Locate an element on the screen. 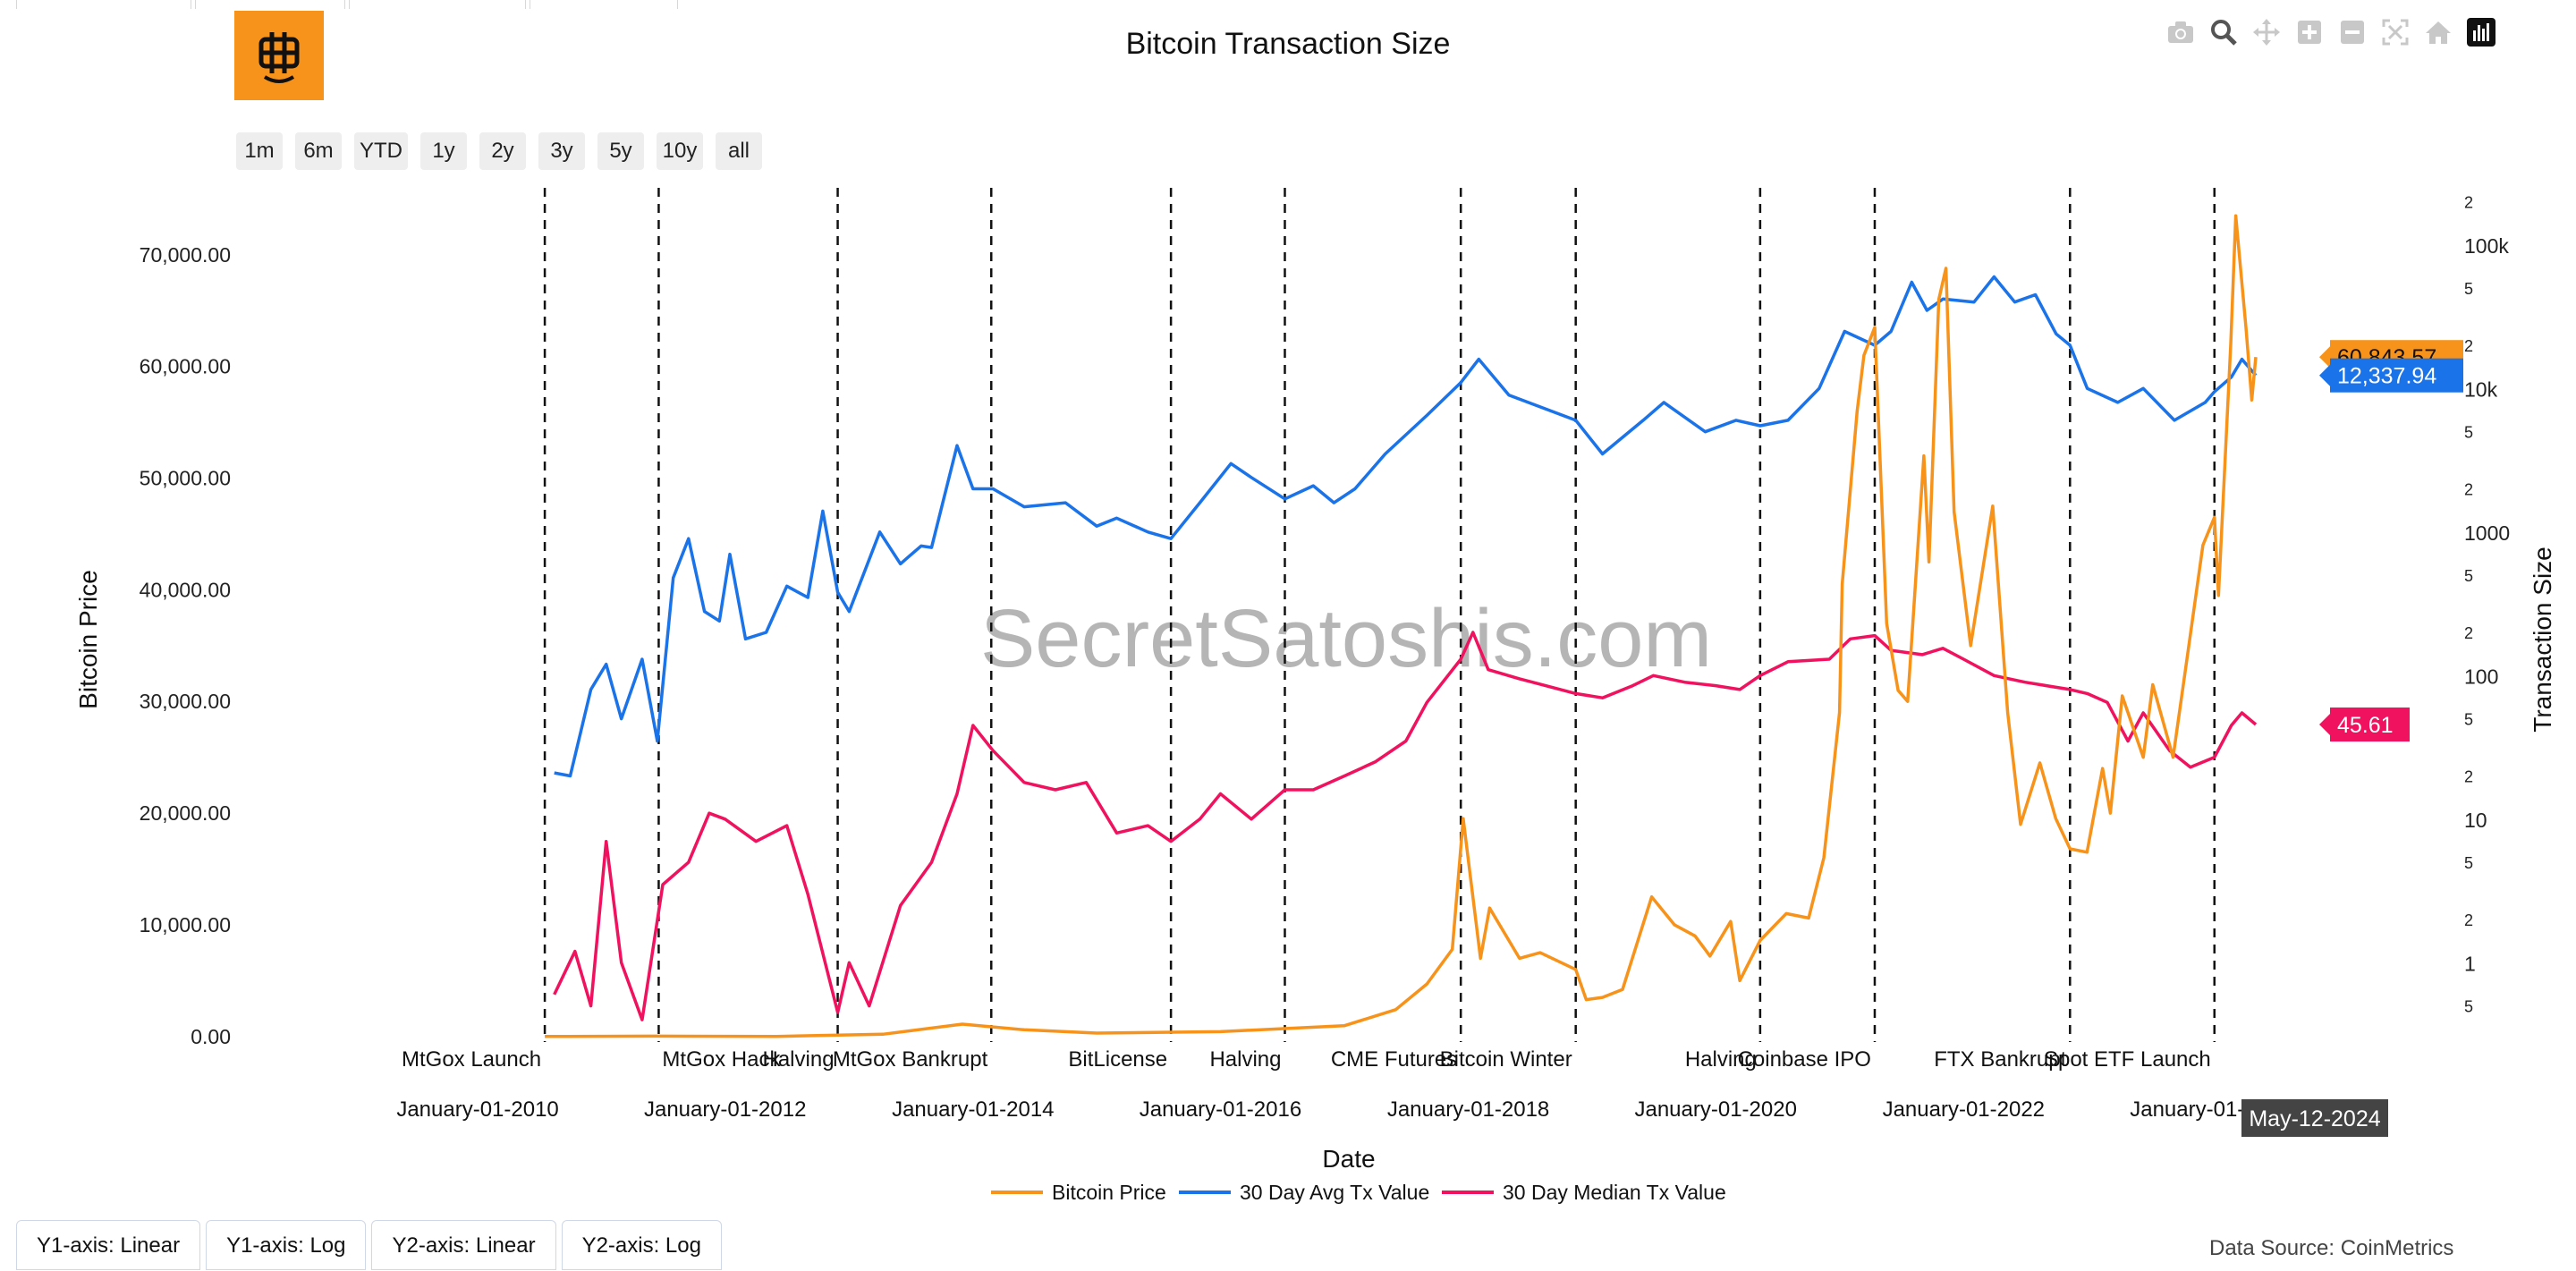 The image size is (2576, 1271). range-button-ytd: YTD is located at coordinates (381, 151).